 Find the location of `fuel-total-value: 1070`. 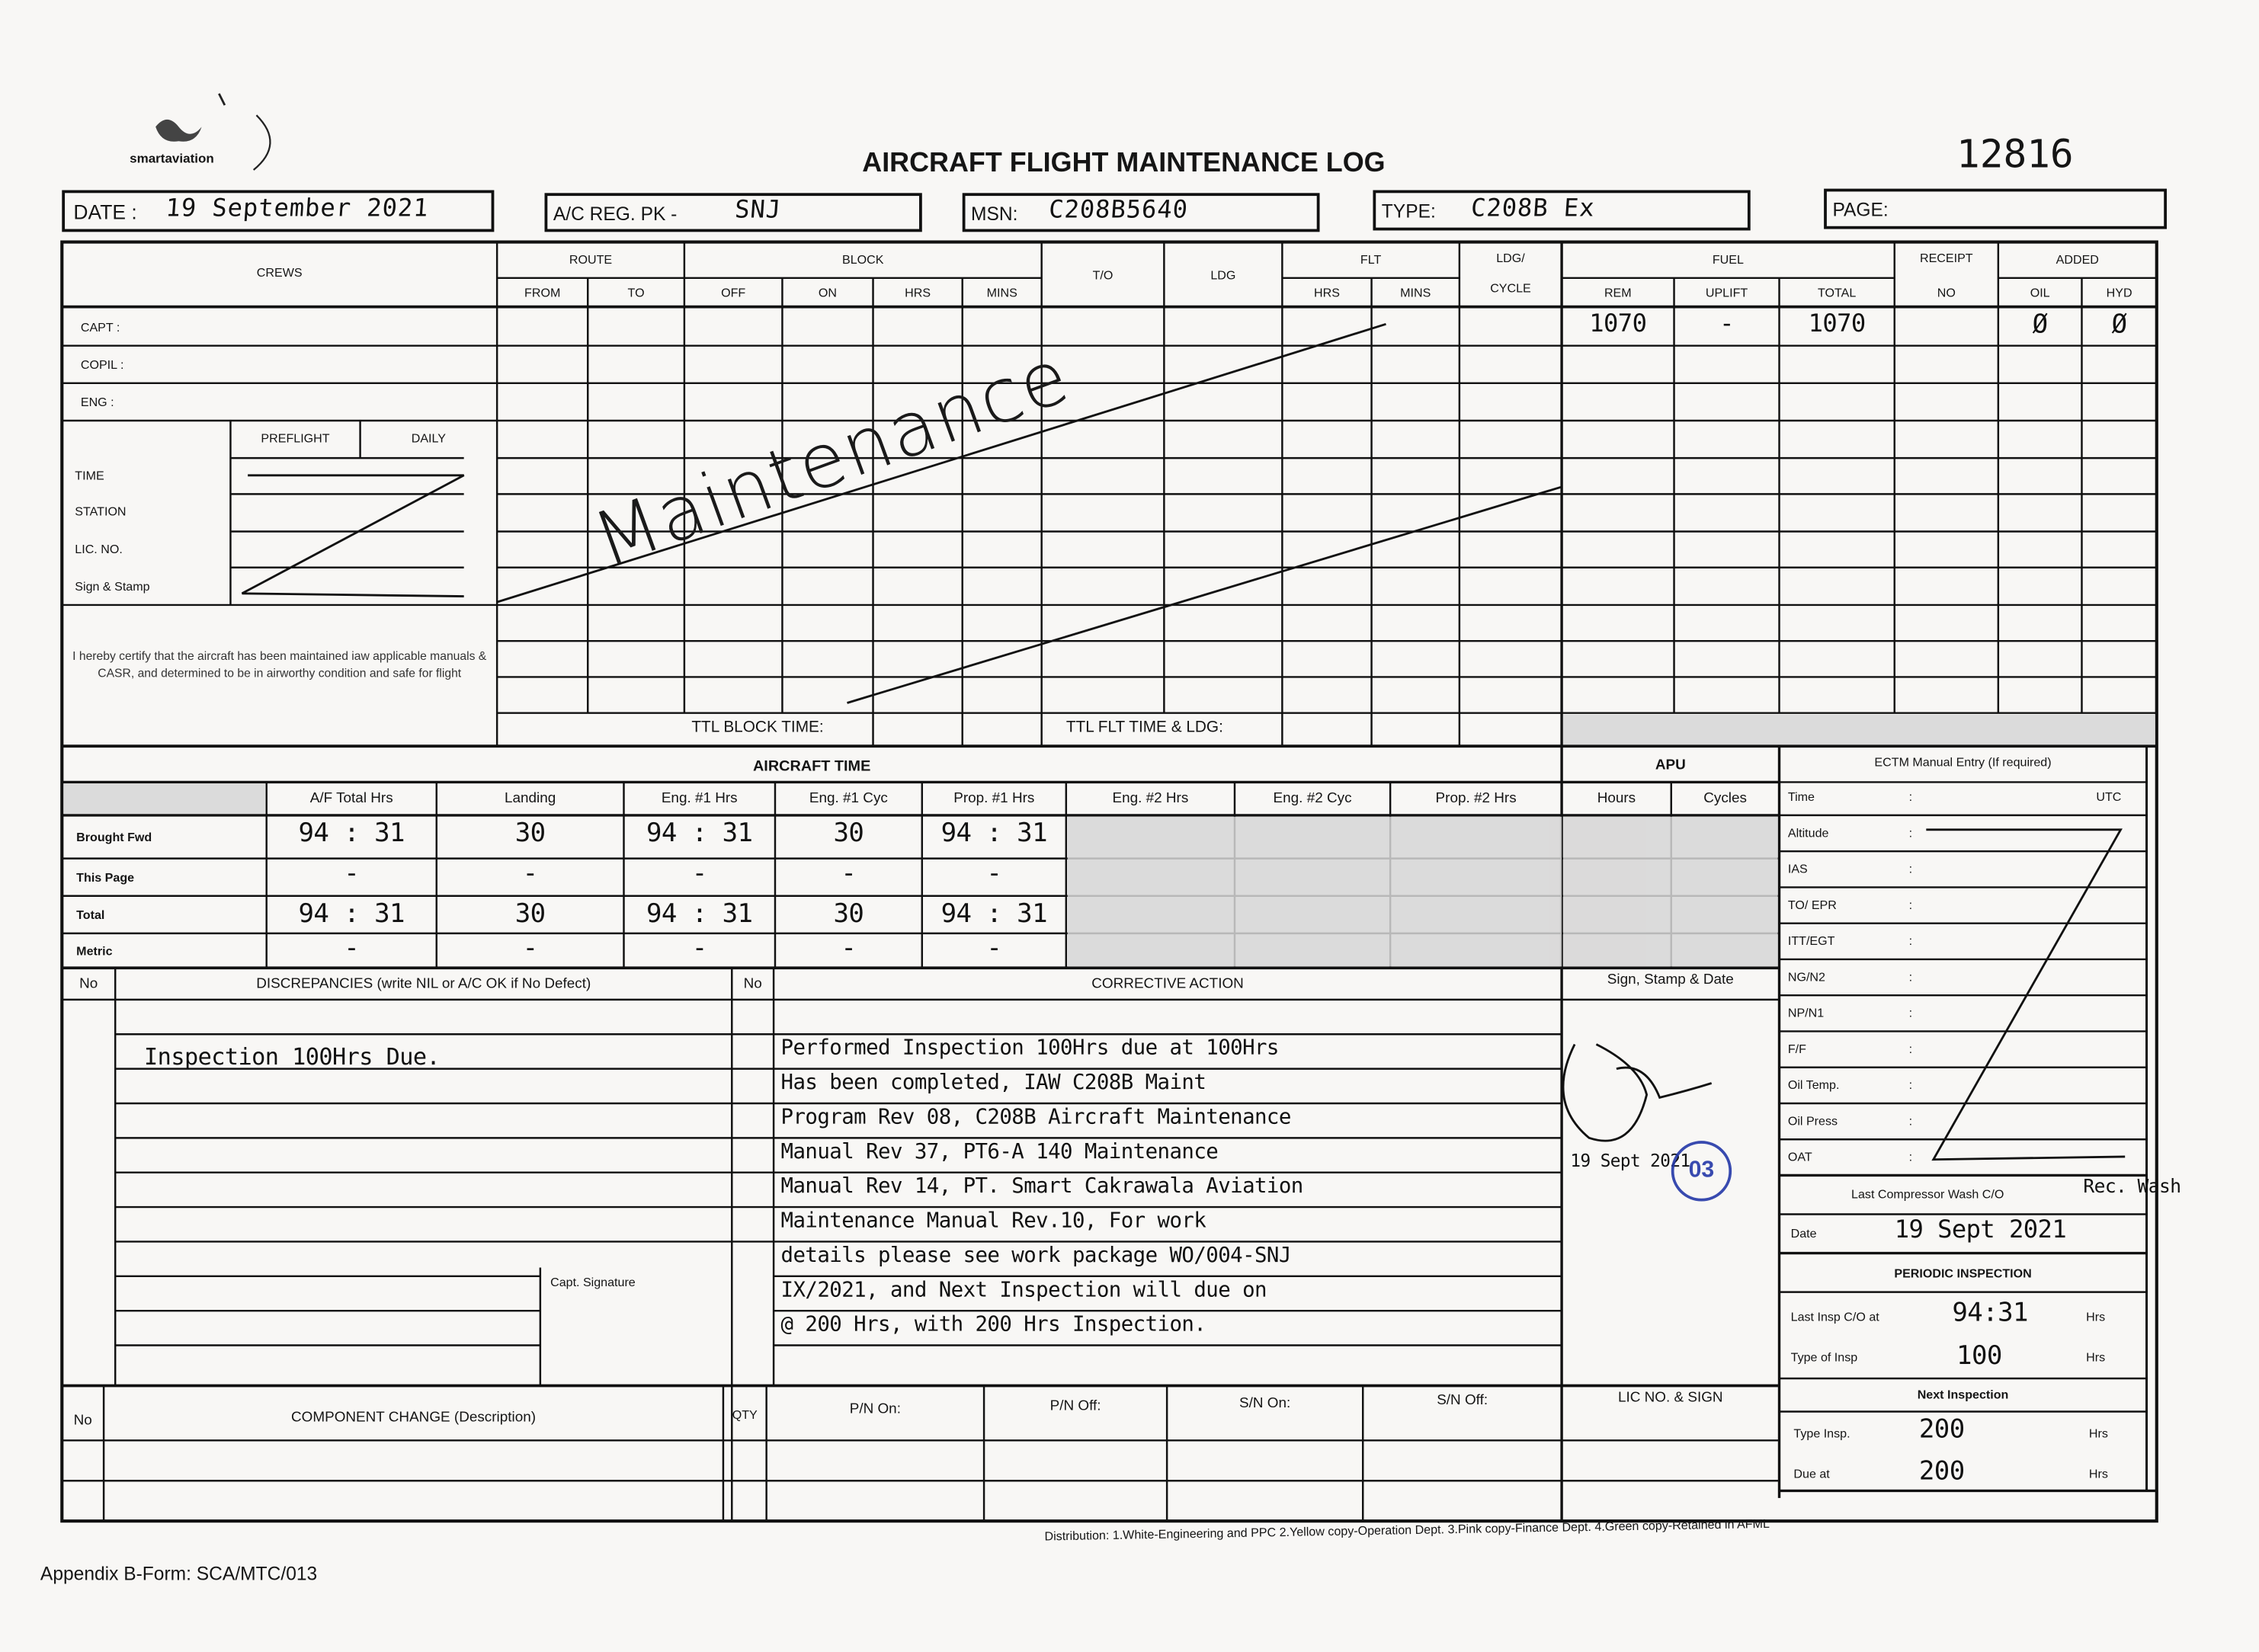

fuel-total-value: 1070 is located at coordinates (1837, 324).